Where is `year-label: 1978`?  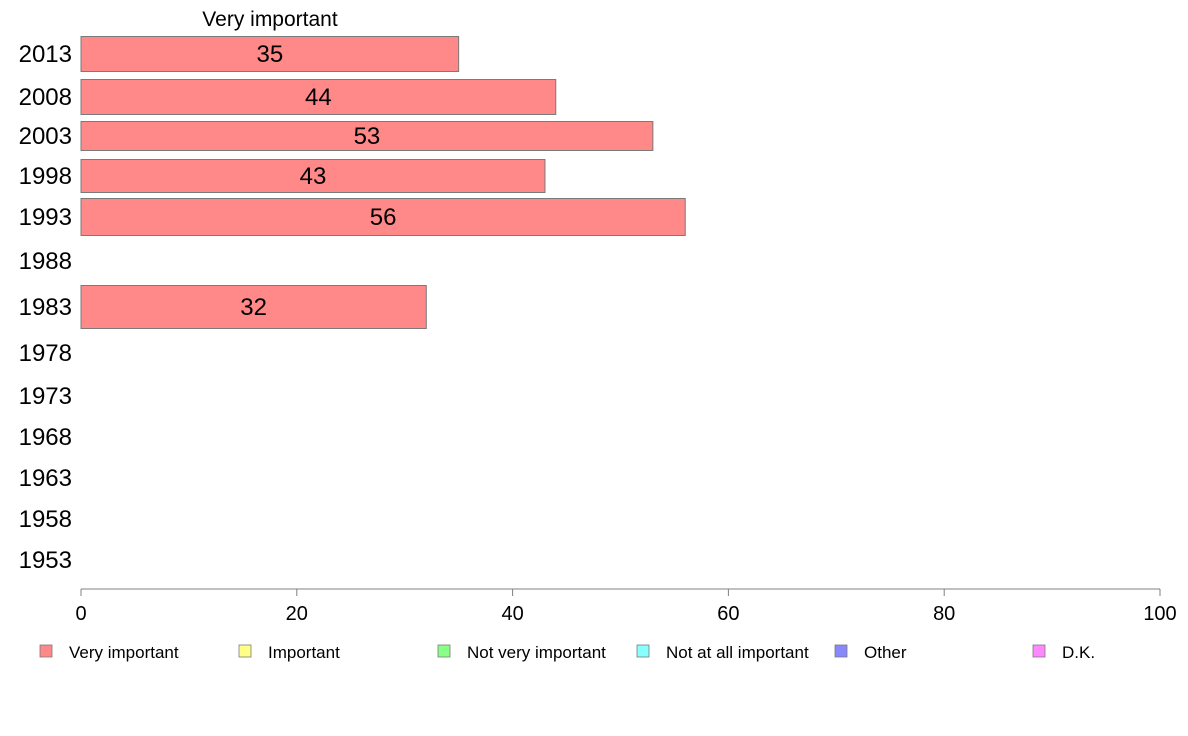 year-label: 1978 is located at coordinates (45, 353).